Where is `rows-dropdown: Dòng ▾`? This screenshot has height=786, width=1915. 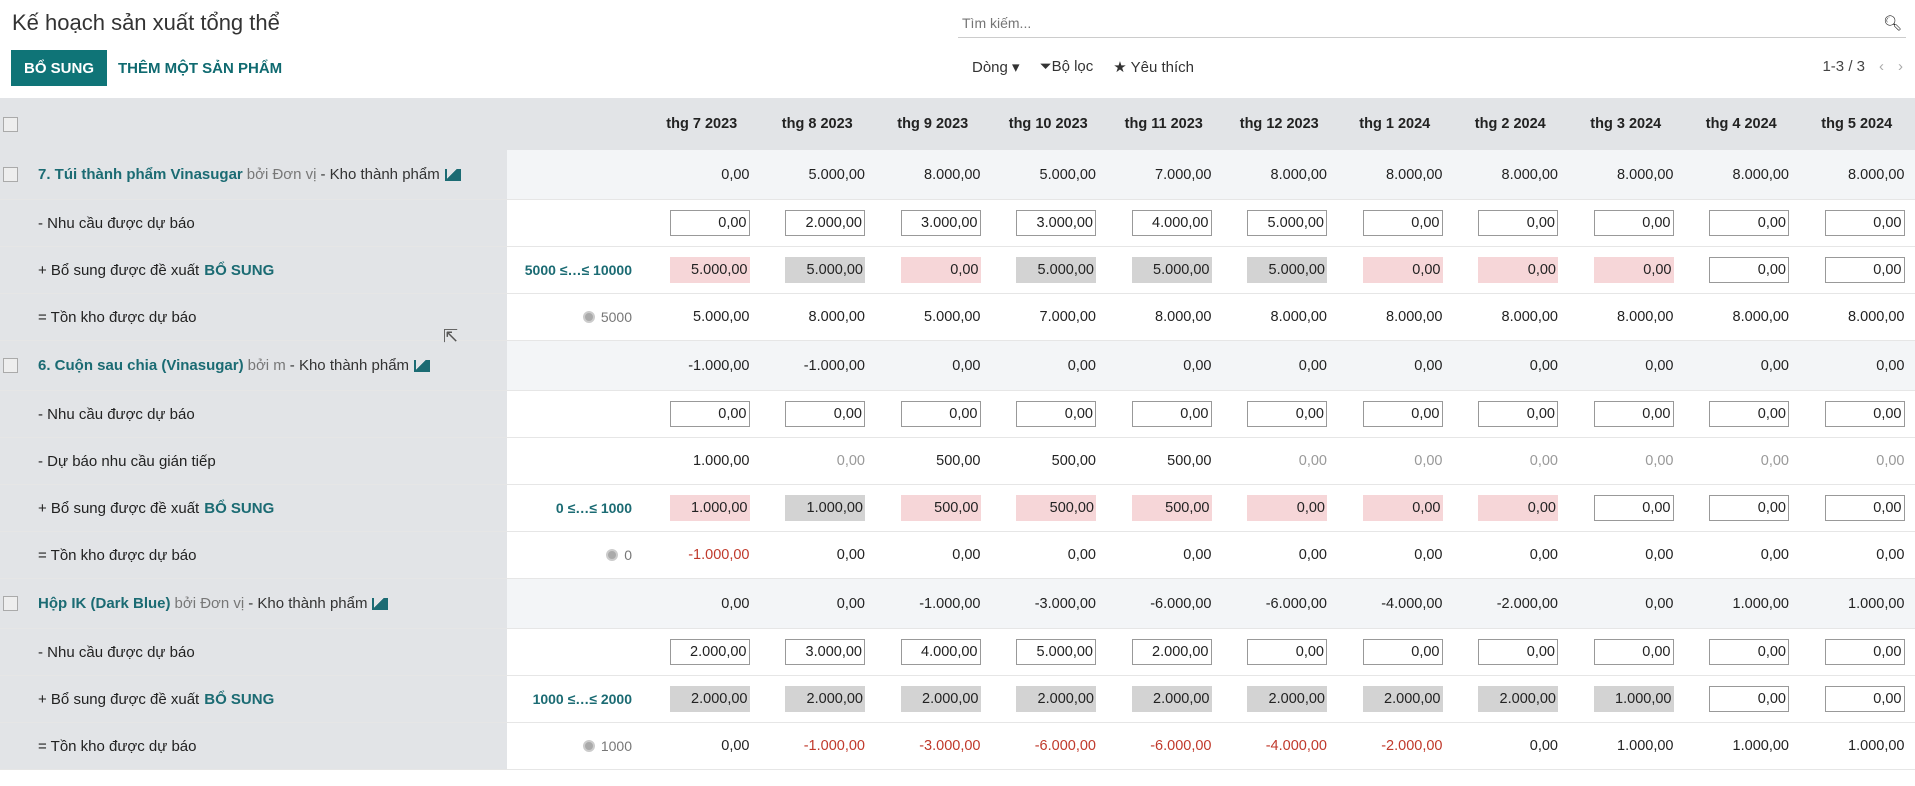 rows-dropdown: Dòng ▾ is located at coordinates (996, 67).